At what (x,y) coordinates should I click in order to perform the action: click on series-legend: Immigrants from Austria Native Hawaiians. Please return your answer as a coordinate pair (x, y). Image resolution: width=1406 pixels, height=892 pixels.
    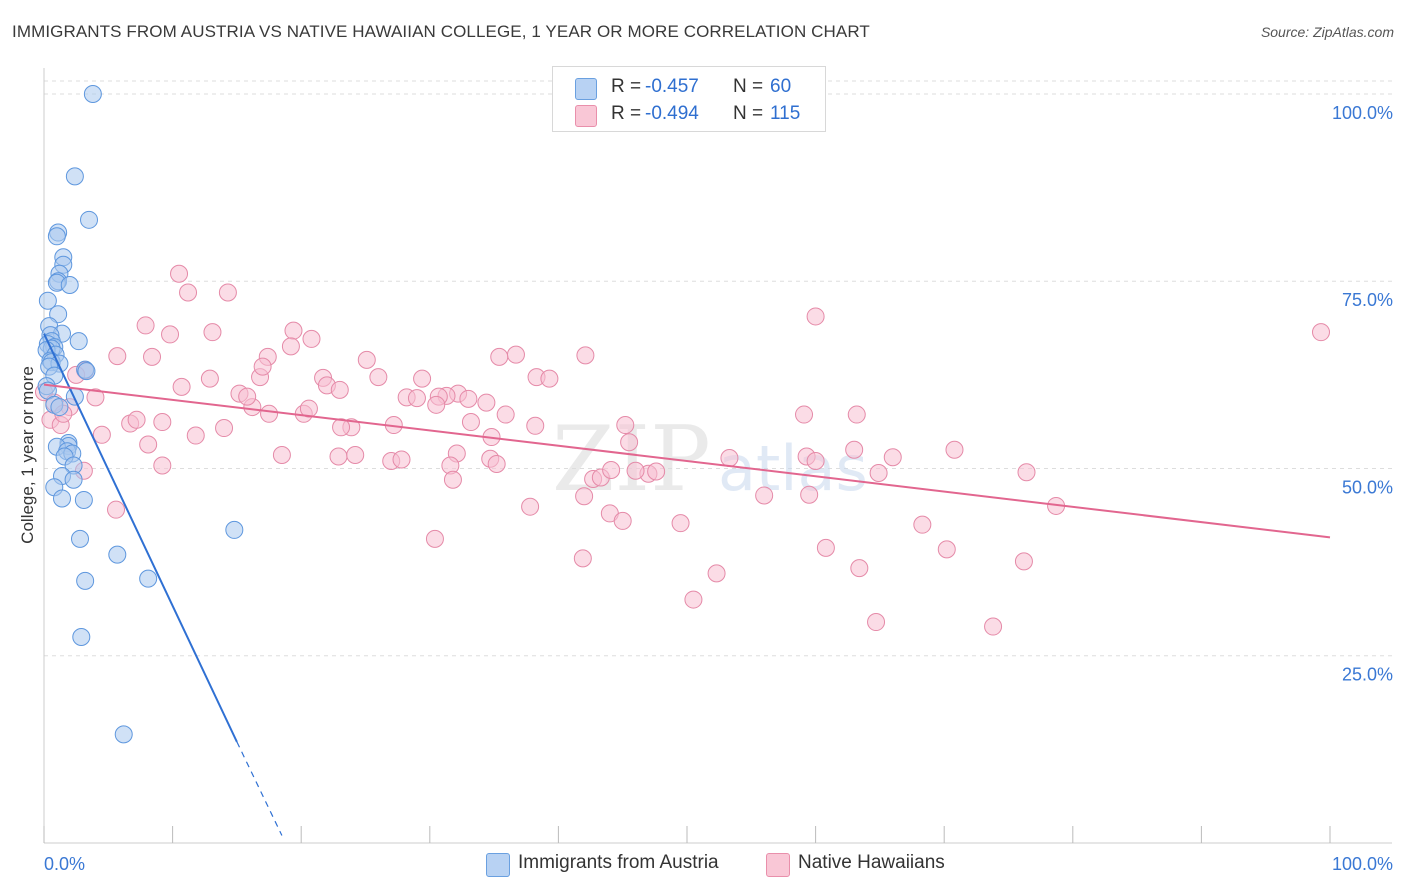
    Looking at the image, I should click on (703, 865).